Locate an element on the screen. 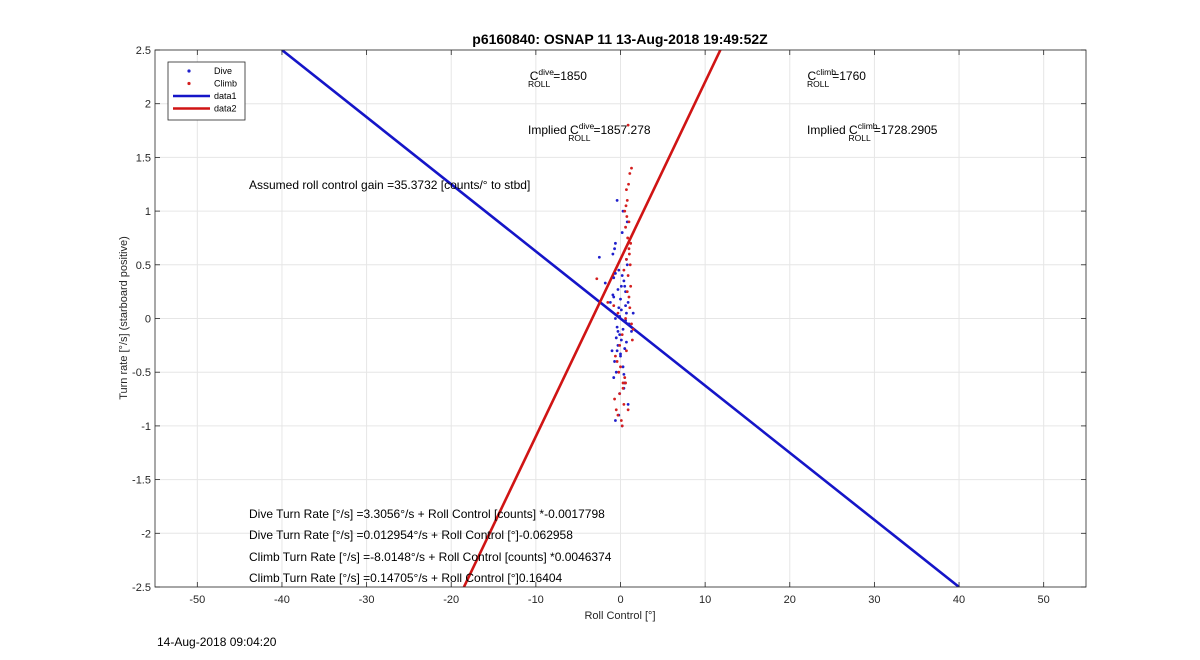  x-tick-label: 30 is located at coordinates (874, 600).